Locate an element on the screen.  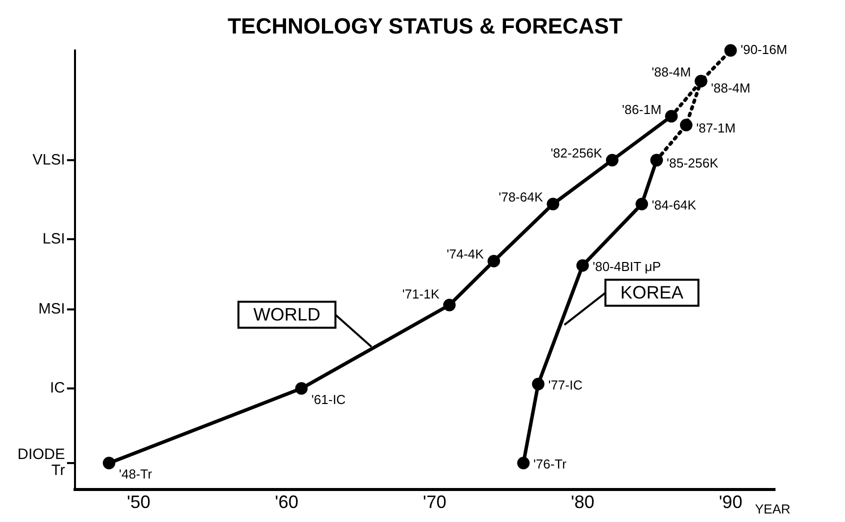
annotation: '74-4K is located at coordinates (465, 254).